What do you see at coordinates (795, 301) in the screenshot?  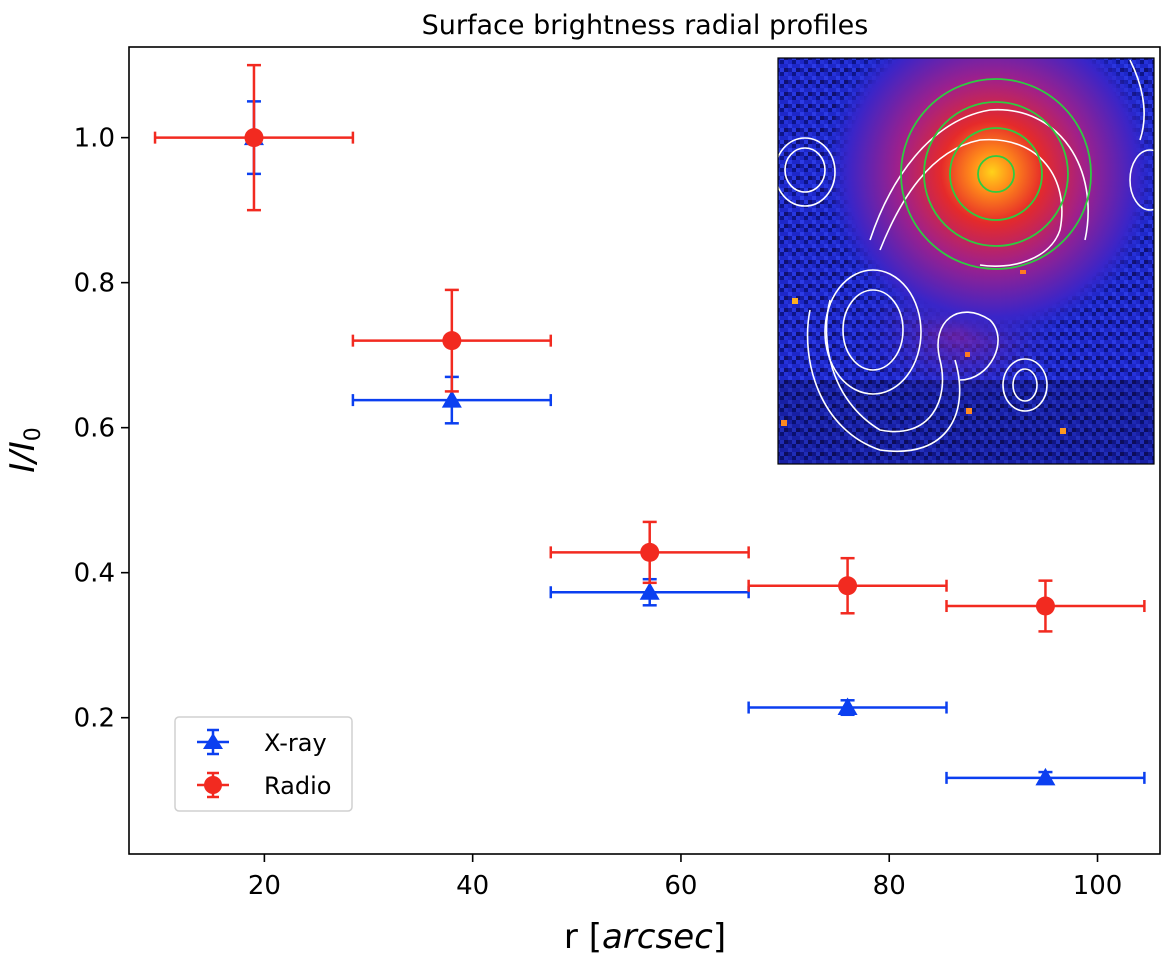 I see `point-source` at bounding box center [795, 301].